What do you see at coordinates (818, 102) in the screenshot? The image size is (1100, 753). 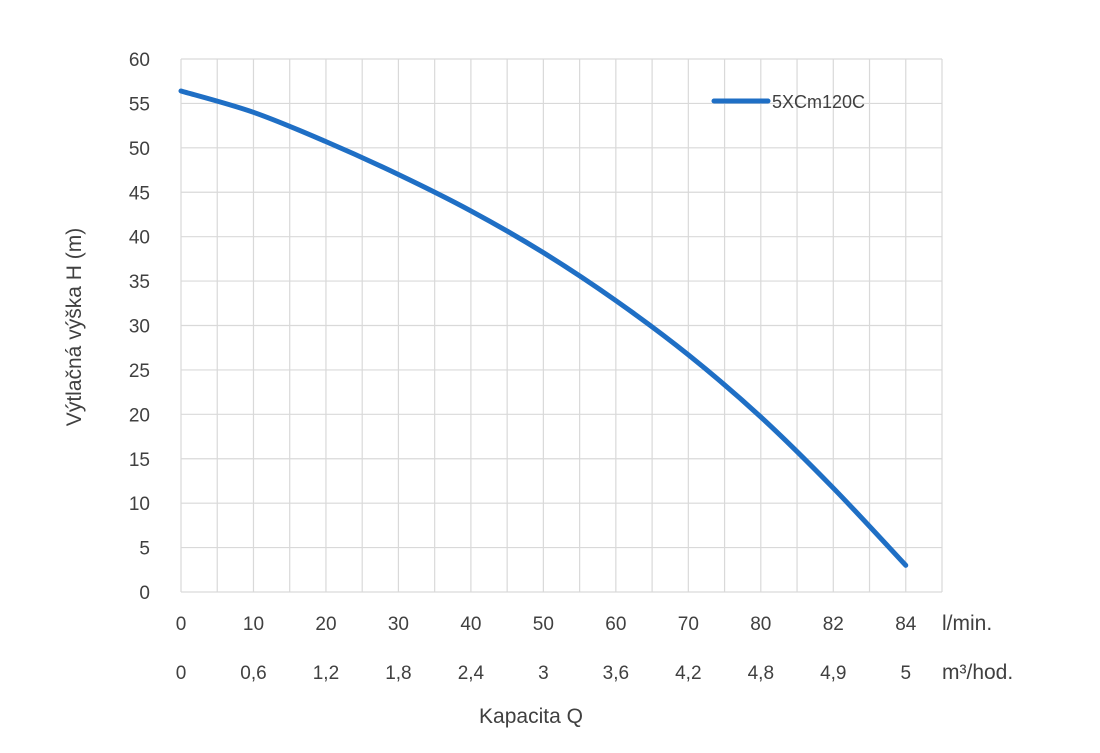 I see `legend-label: 5XCm120C` at bounding box center [818, 102].